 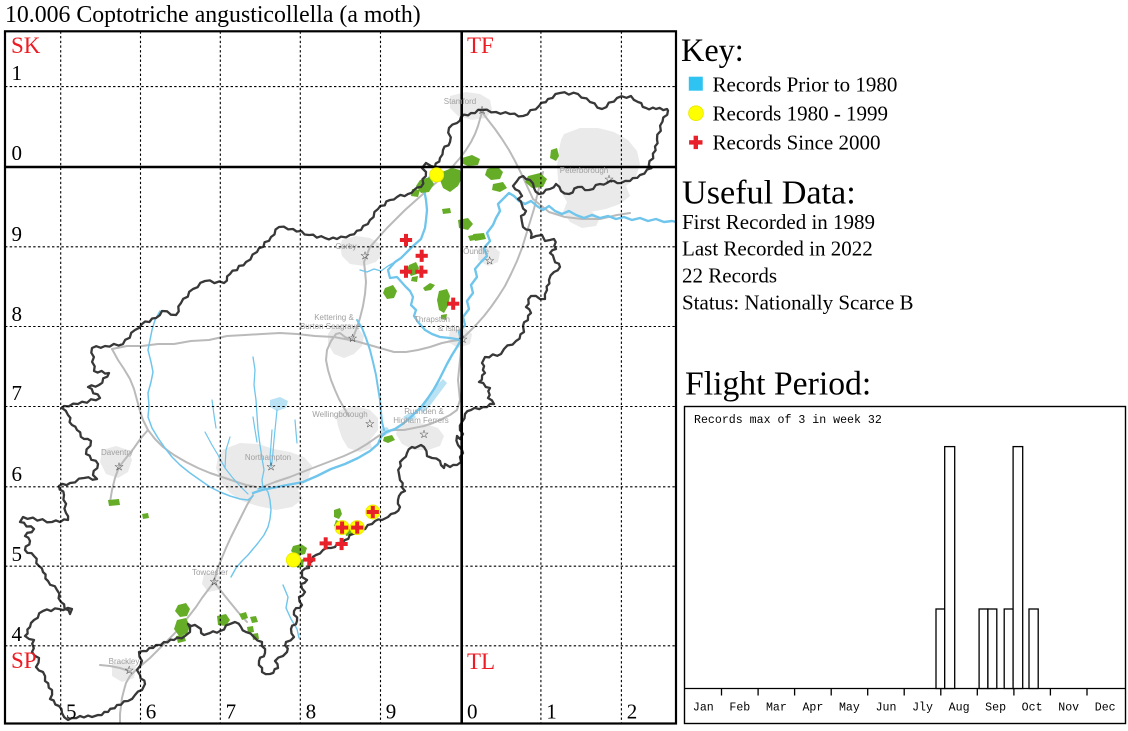 What do you see at coordinates (805, 84) in the screenshot?
I see `svg-text: Records Prior to 1980` at bounding box center [805, 84].